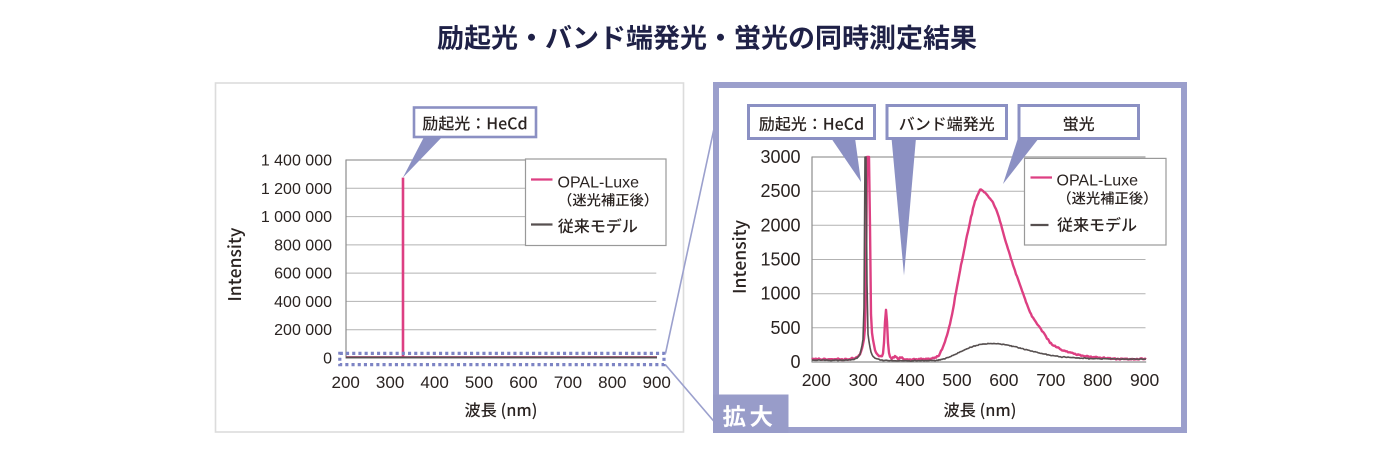 The width and height of the screenshot is (1400, 463). What do you see at coordinates (296, 217) in the screenshot?
I see `svg-text: 1 000 000` at bounding box center [296, 217].